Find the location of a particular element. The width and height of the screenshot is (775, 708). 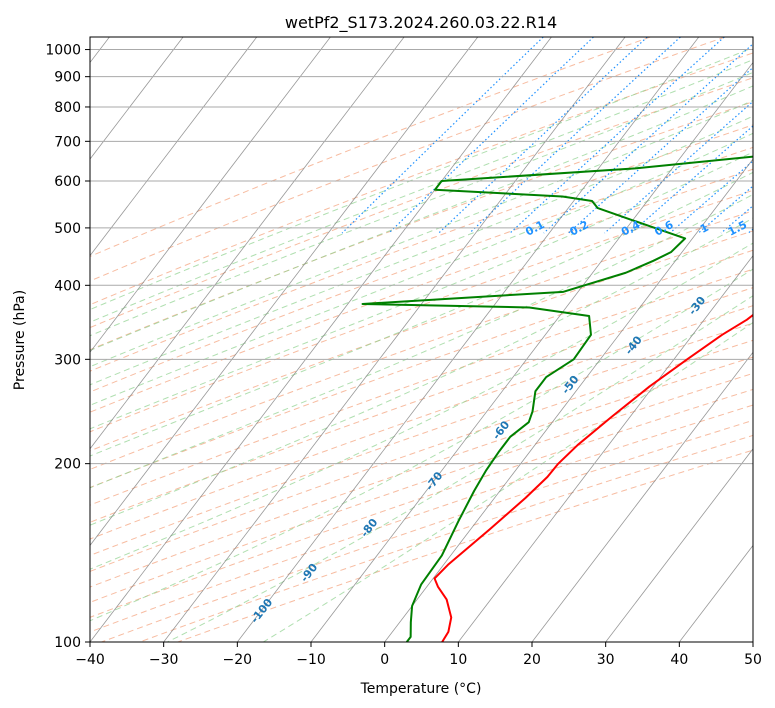

x-tick-label: 50 is located at coordinates (753, 660).